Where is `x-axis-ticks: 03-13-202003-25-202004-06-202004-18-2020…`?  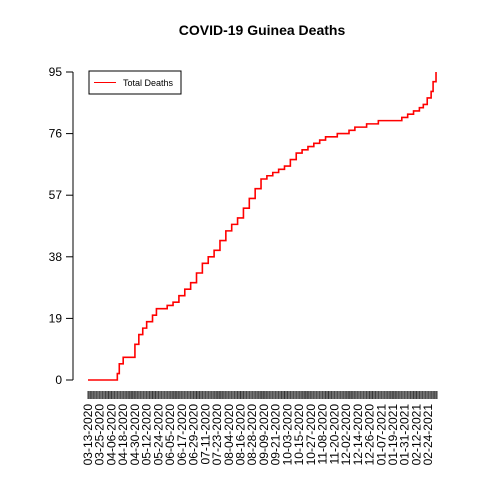
x-axis-ticks: 03-13-202003-25-202004-06-202004-18-2020… is located at coordinates (259, 428).